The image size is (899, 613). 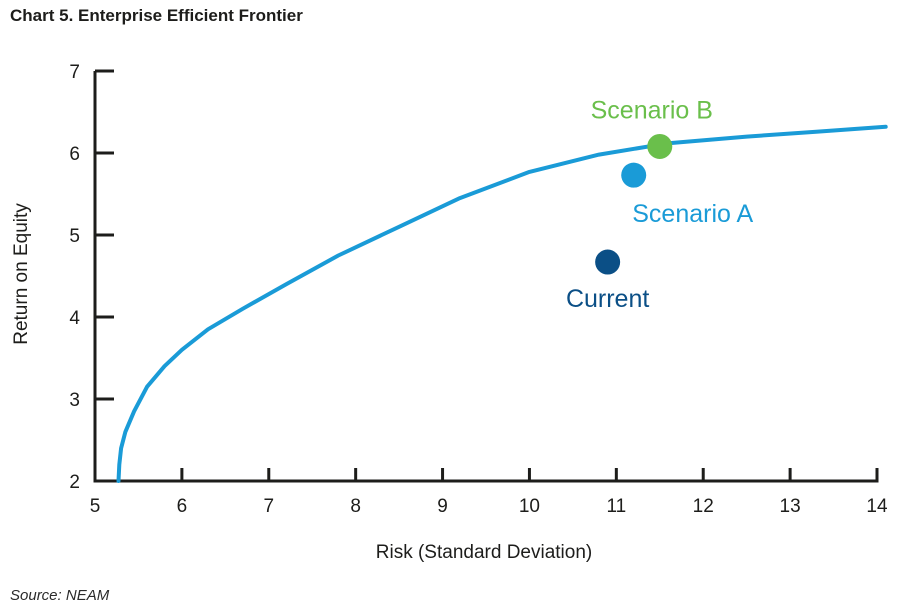 What do you see at coordinates (529, 506) in the screenshot?
I see `x-tick-label: 10` at bounding box center [529, 506].